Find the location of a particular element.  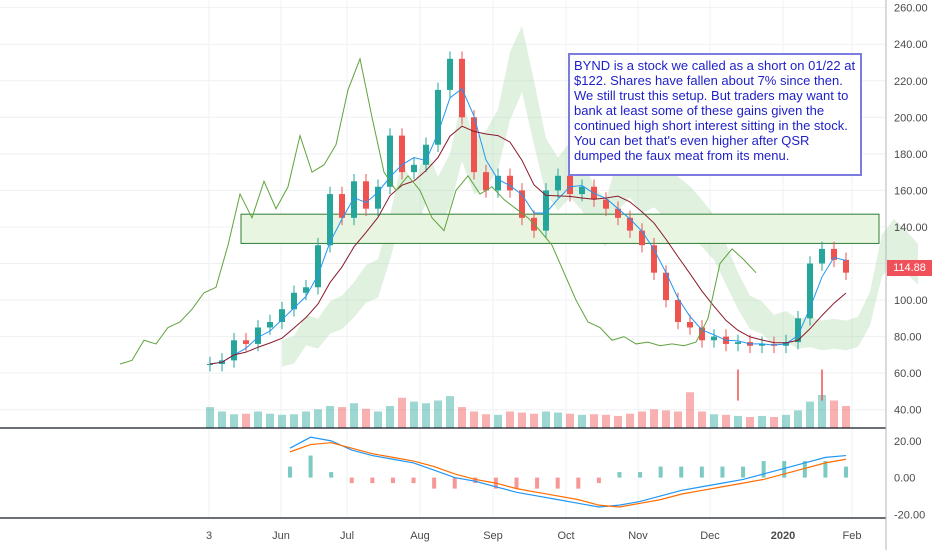

y-tick-label: 240.00 is located at coordinates (911, 45).